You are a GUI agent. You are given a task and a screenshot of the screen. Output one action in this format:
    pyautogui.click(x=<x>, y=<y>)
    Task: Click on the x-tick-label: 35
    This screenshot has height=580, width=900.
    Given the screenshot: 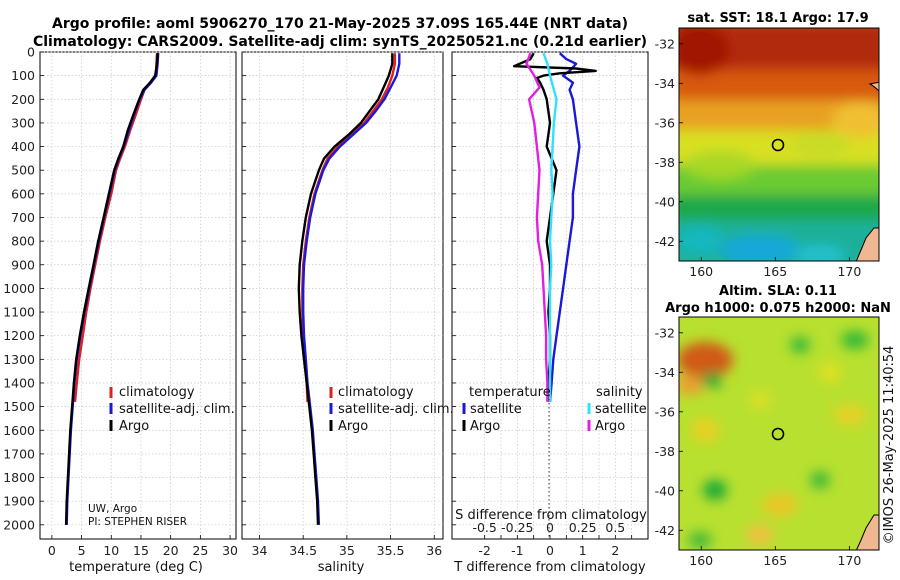 What is the action you would take?
    pyautogui.click(x=347, y=550)
    